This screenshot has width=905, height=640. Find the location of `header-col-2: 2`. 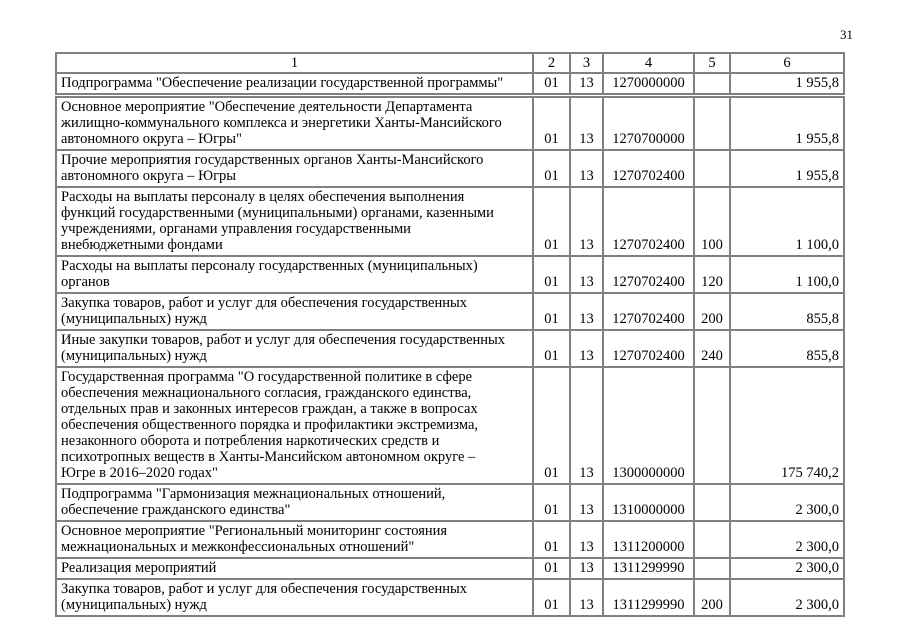

header-col-2: 2 is located at coordinates (551, 63).